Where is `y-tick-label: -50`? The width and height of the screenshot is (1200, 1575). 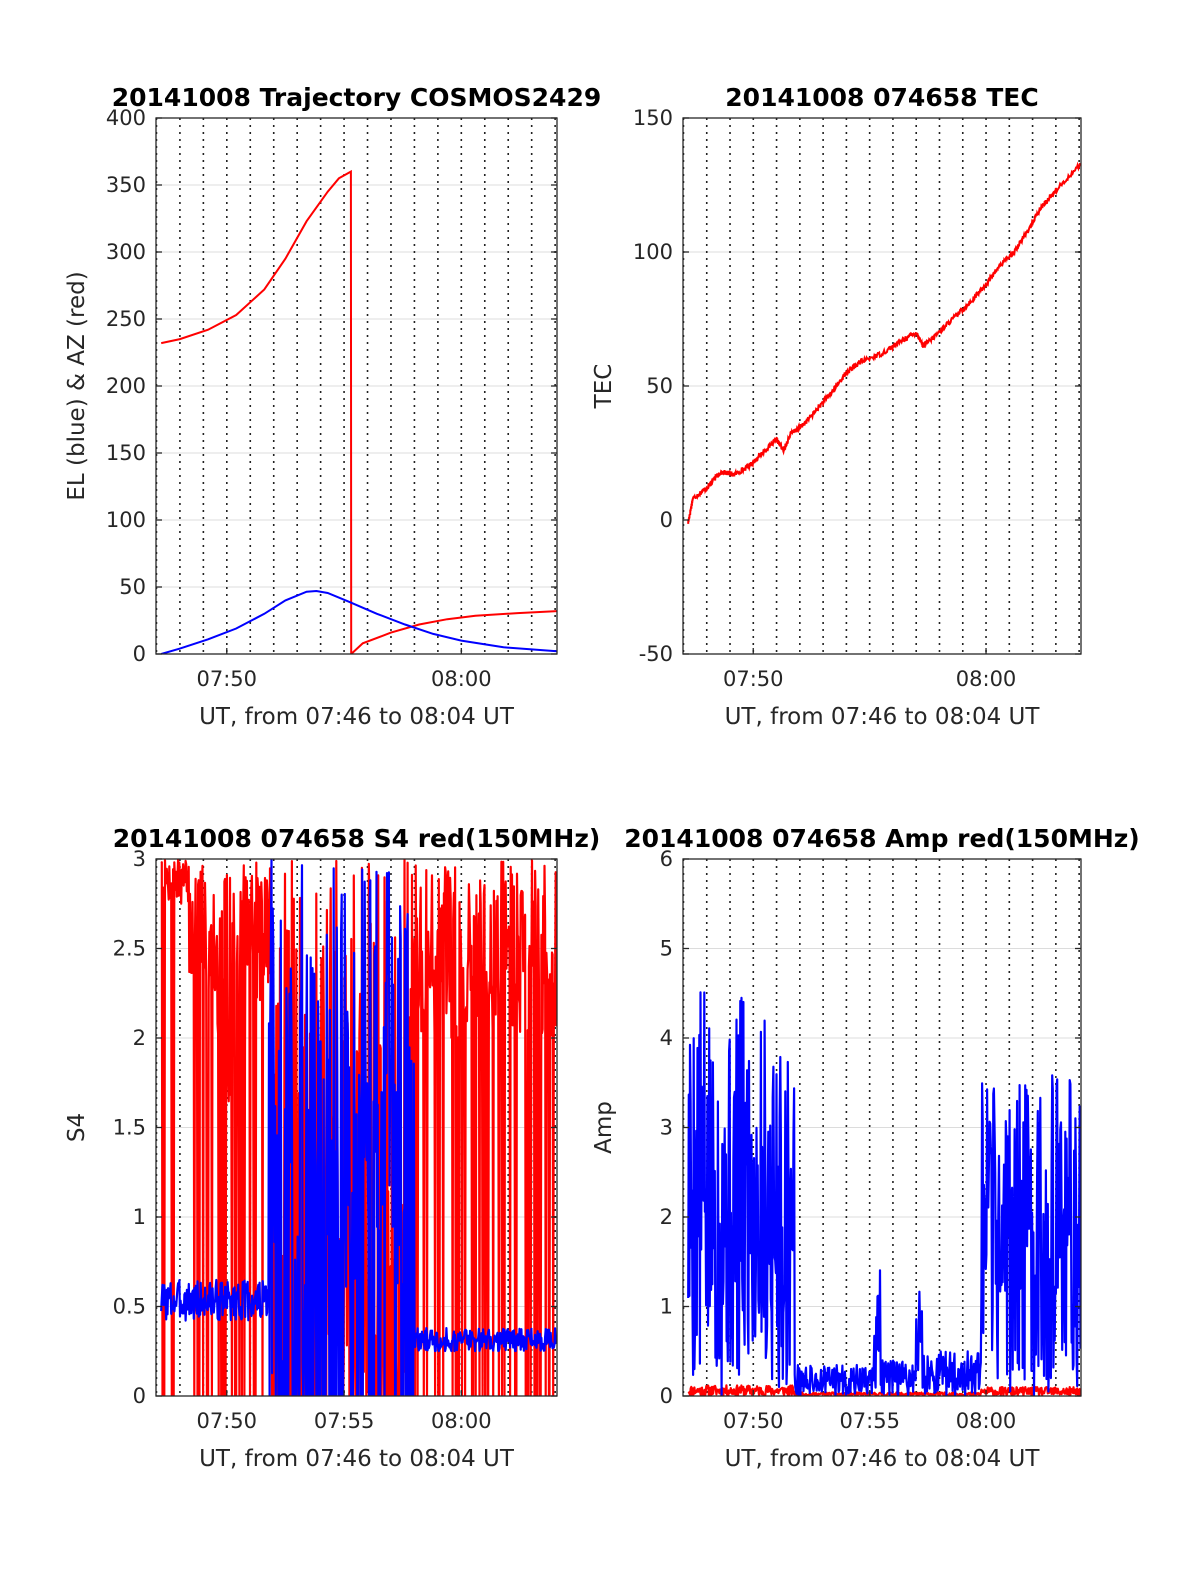 y-tick-label: -50 is located at coordinates (656, 654).